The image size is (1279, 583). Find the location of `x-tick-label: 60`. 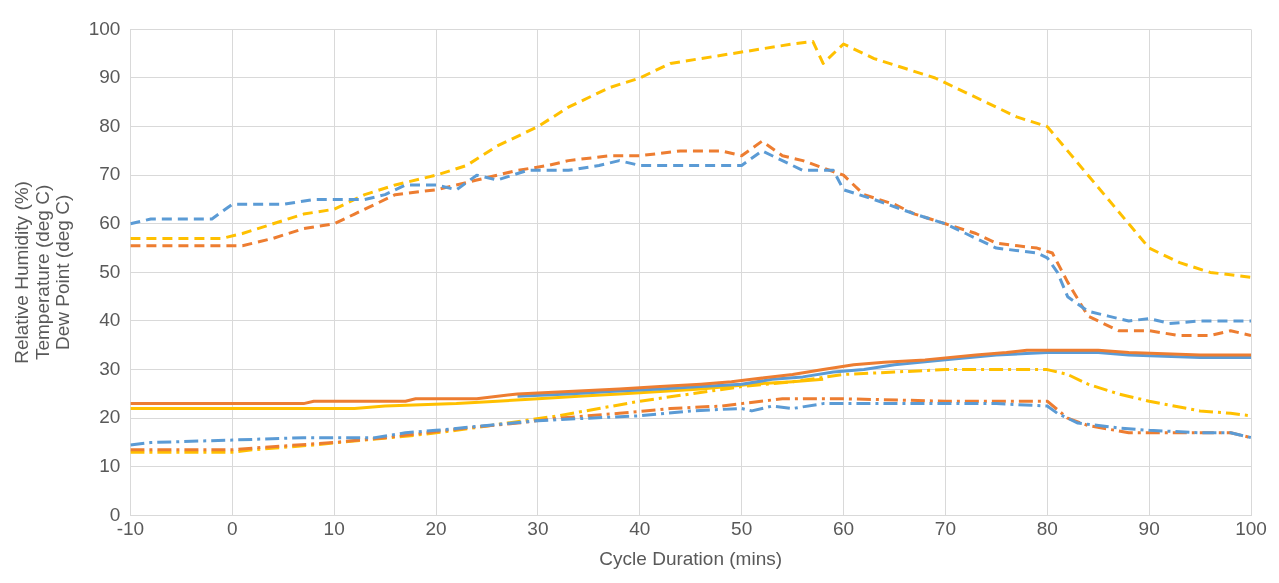

x-tick-label: 60 is located at coordinates (843, 529).